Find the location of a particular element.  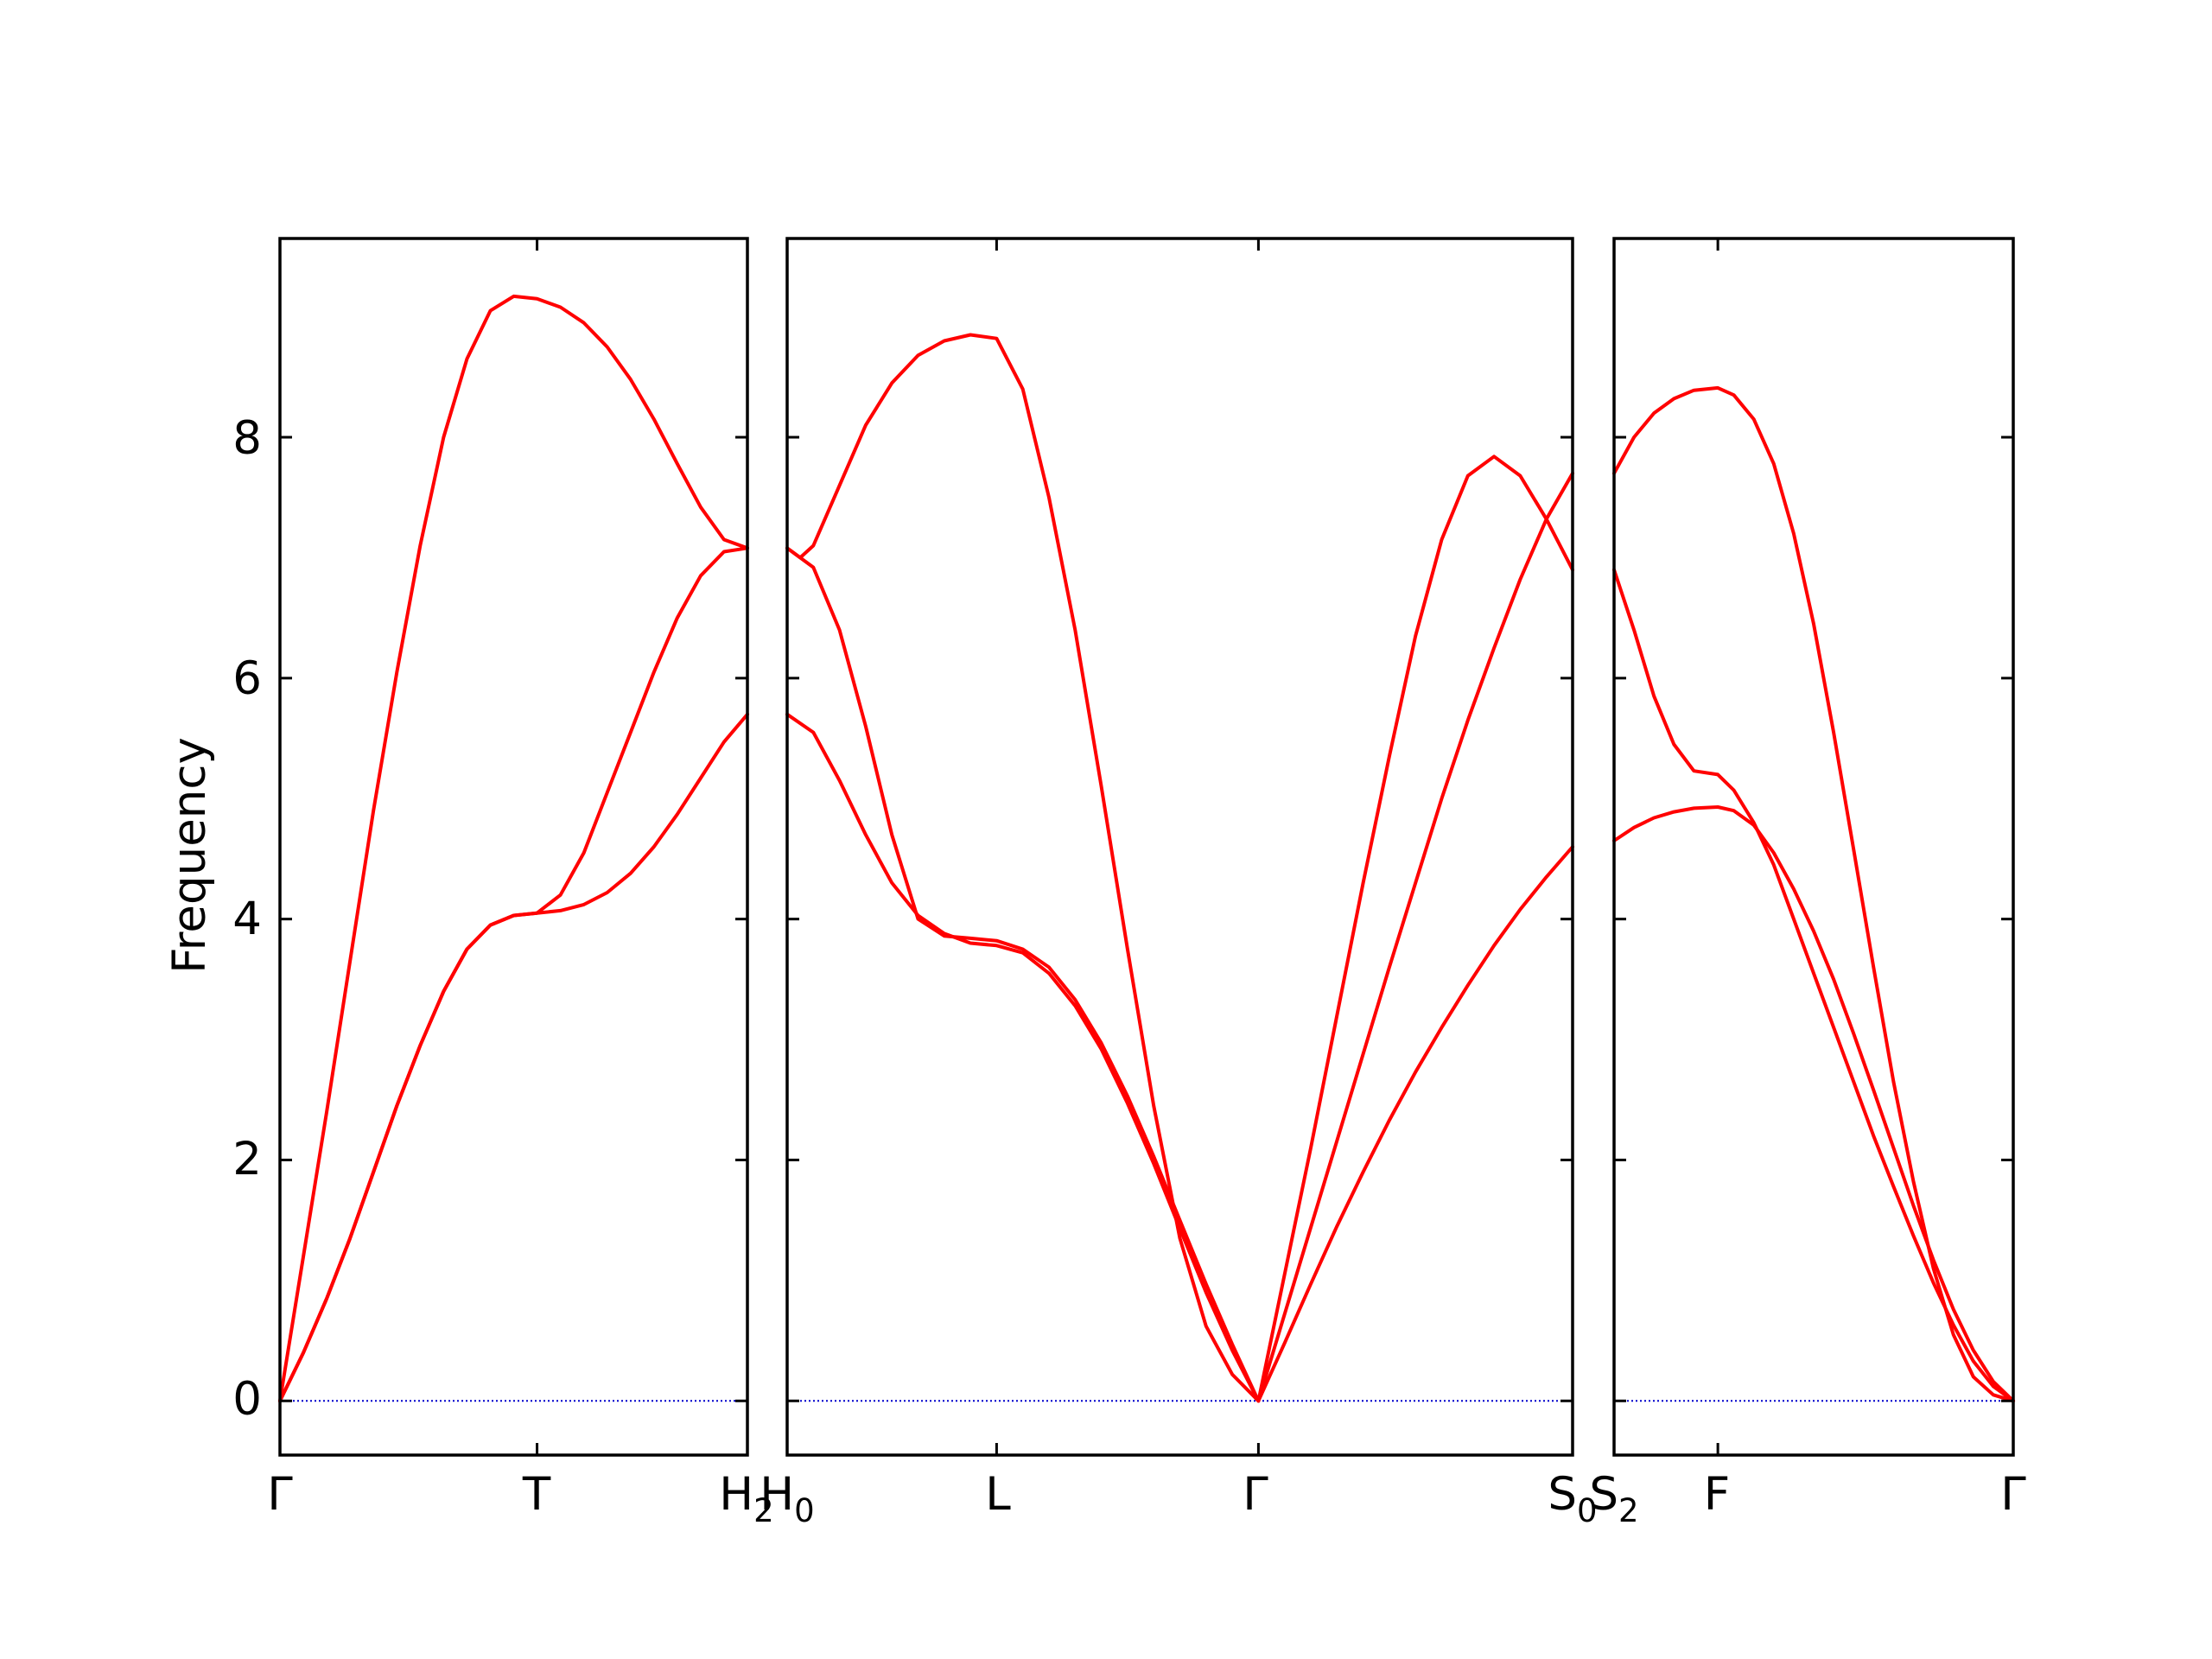

panel-frame is located at coordinates (1813, 847).